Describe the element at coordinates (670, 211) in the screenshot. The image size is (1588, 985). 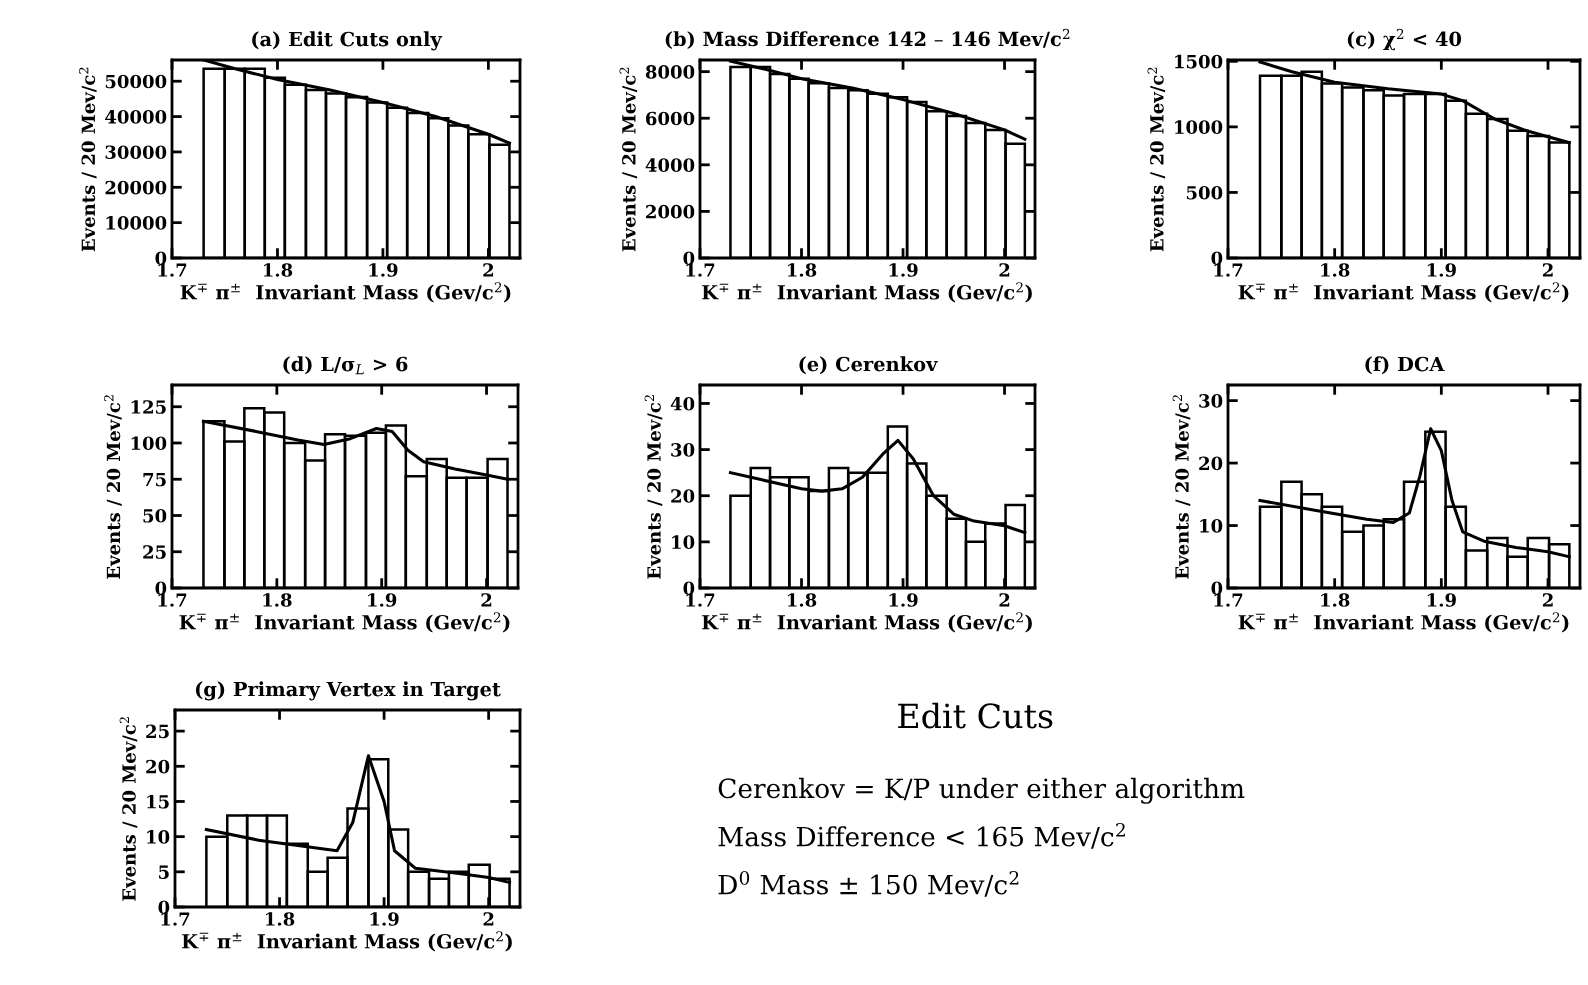
I see `y-tick-label: 2000` at that location.